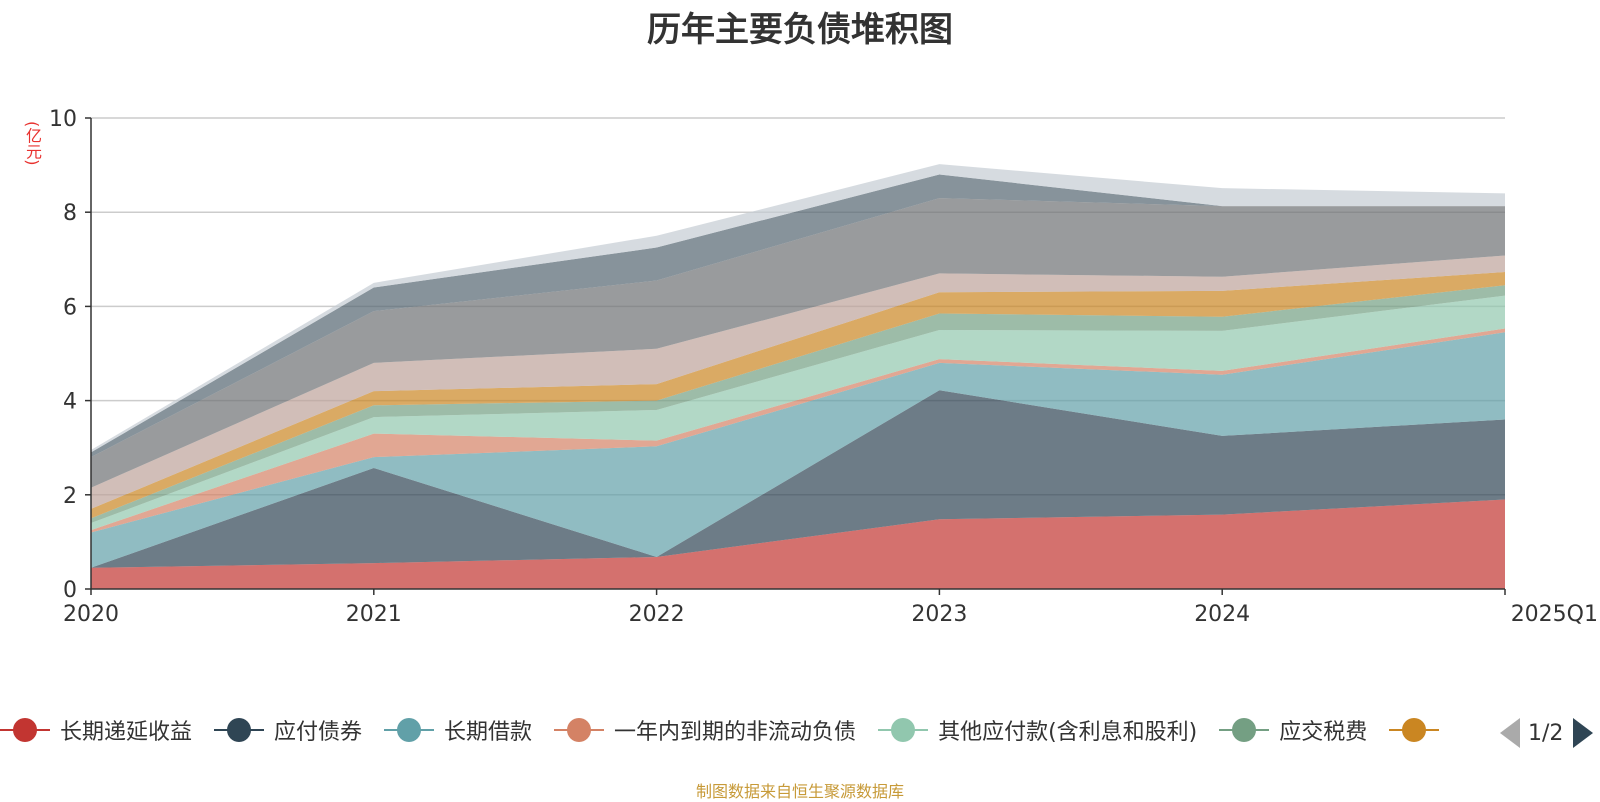  I want to click on y-tick-label: 6, so click(70, 307).